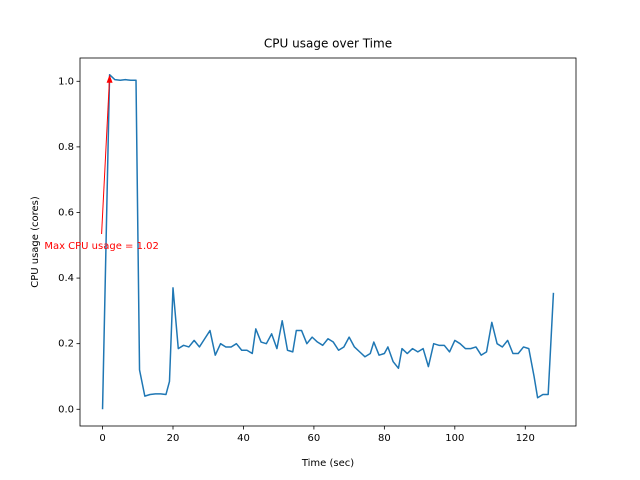 The height and width of the screenshot is (480, 640). What do you see at coordinates (106, 155) in the screenshot?
I see `annotation-arrow` at bounding box center [106, 155].